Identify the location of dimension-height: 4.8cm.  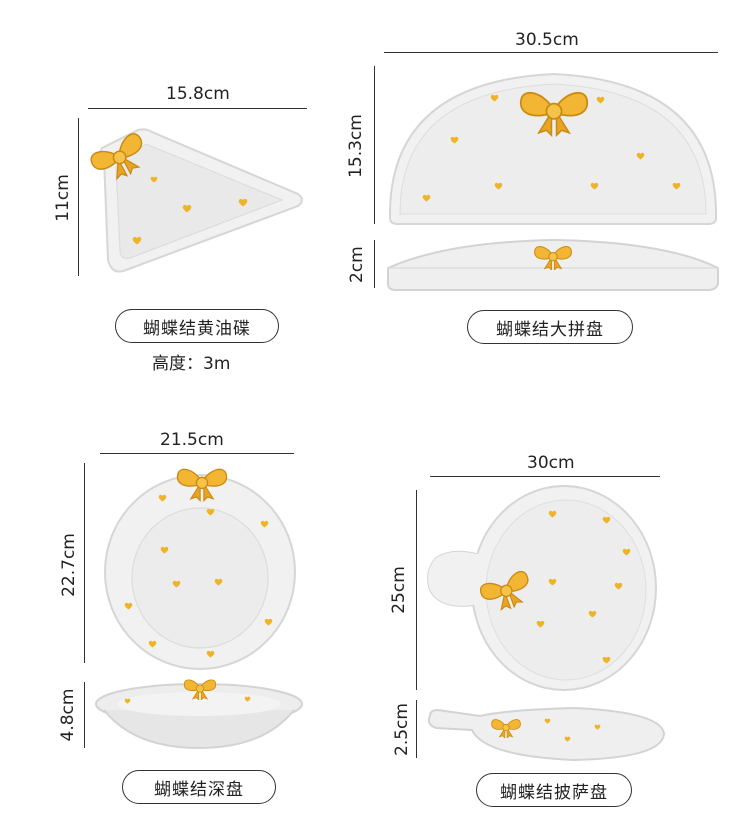
(68, 715).